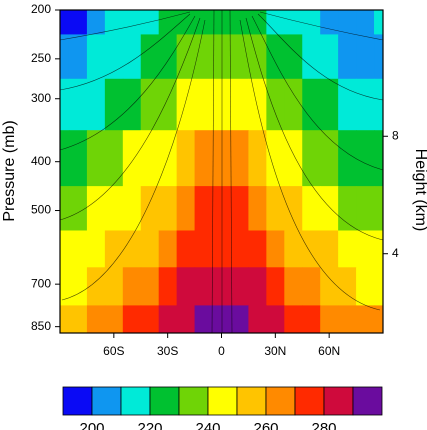 The height and width of the screenshot is (430, 427). What do you see at coordinates (41, 98) in the screenshot?
I see `y-tick-label: 300` at bounding box center [41, 98].